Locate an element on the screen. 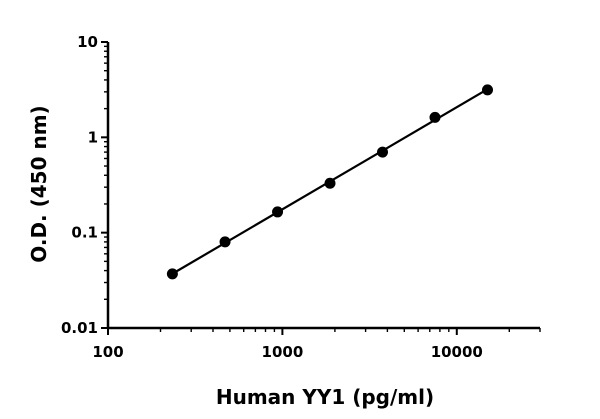 Image resolution: width=600 pixels, height=419 pixels. y-axis-title: O.D. (450 nm) is located at coordinates (39, 183).